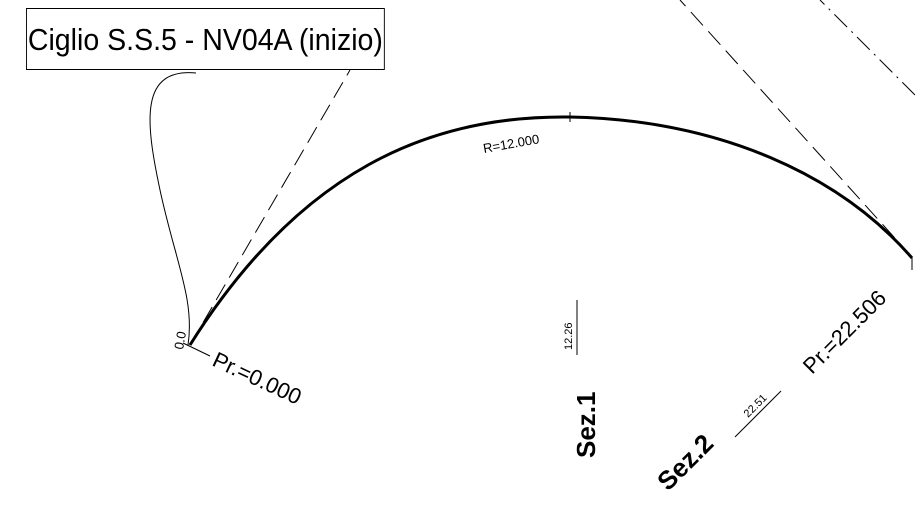  What do you see at coordinates (758, 414) in the screenshot?
I see `section-2-line` at bounding box center [758, 414].